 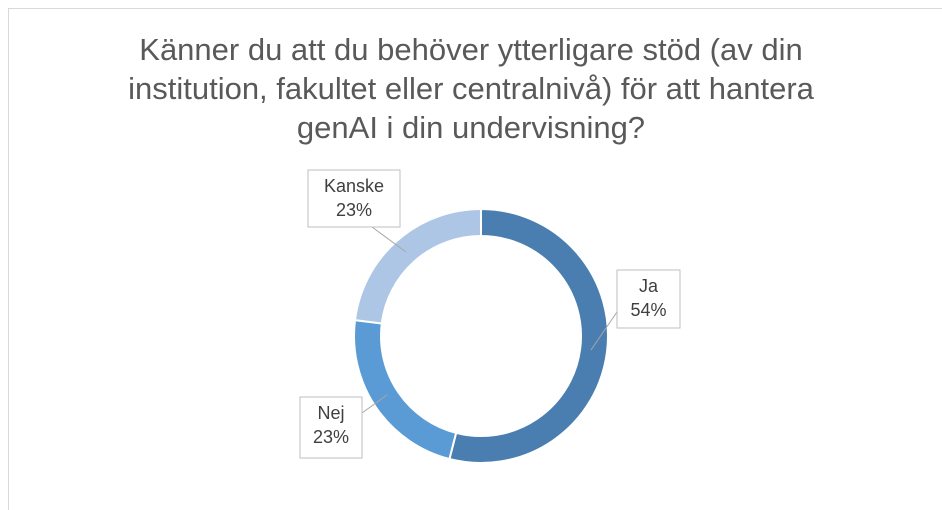 I want to click on data-label-category: Ja, so click(x=649, y=286).